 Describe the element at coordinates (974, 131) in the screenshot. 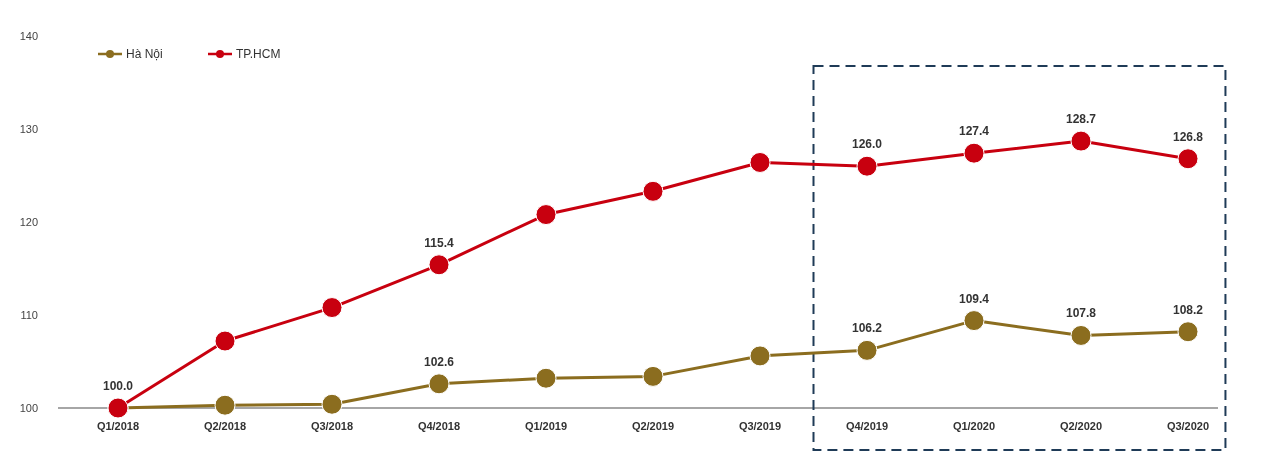

I see `data-label: 127.4` at that location.